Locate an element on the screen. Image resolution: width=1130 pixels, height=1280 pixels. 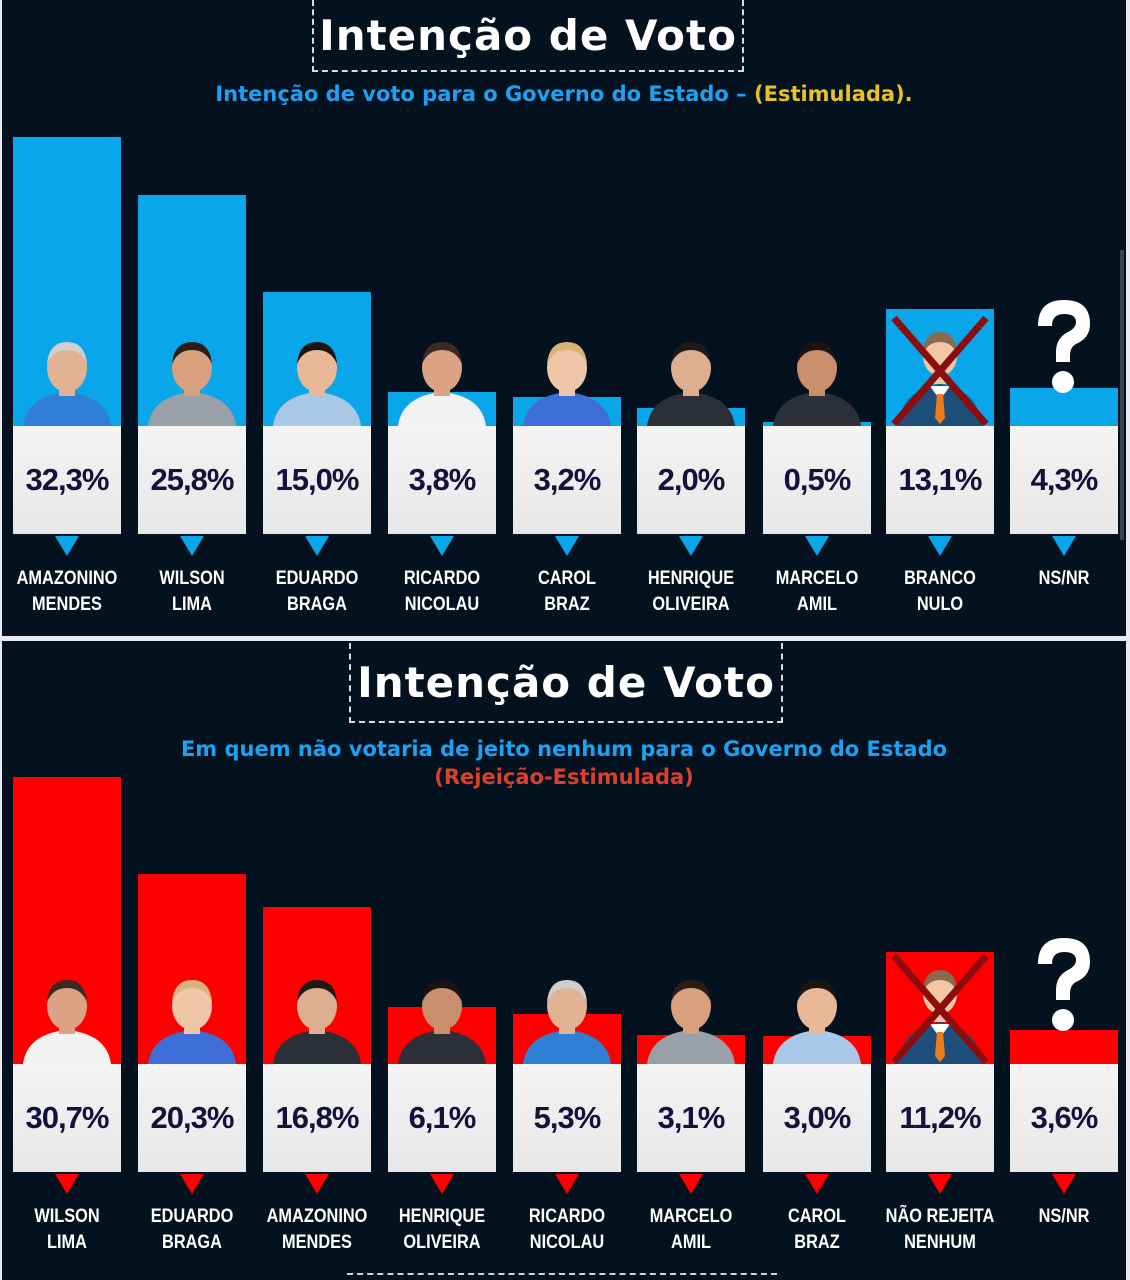
value-label: 3,2% is located at coordinates (567, 480).